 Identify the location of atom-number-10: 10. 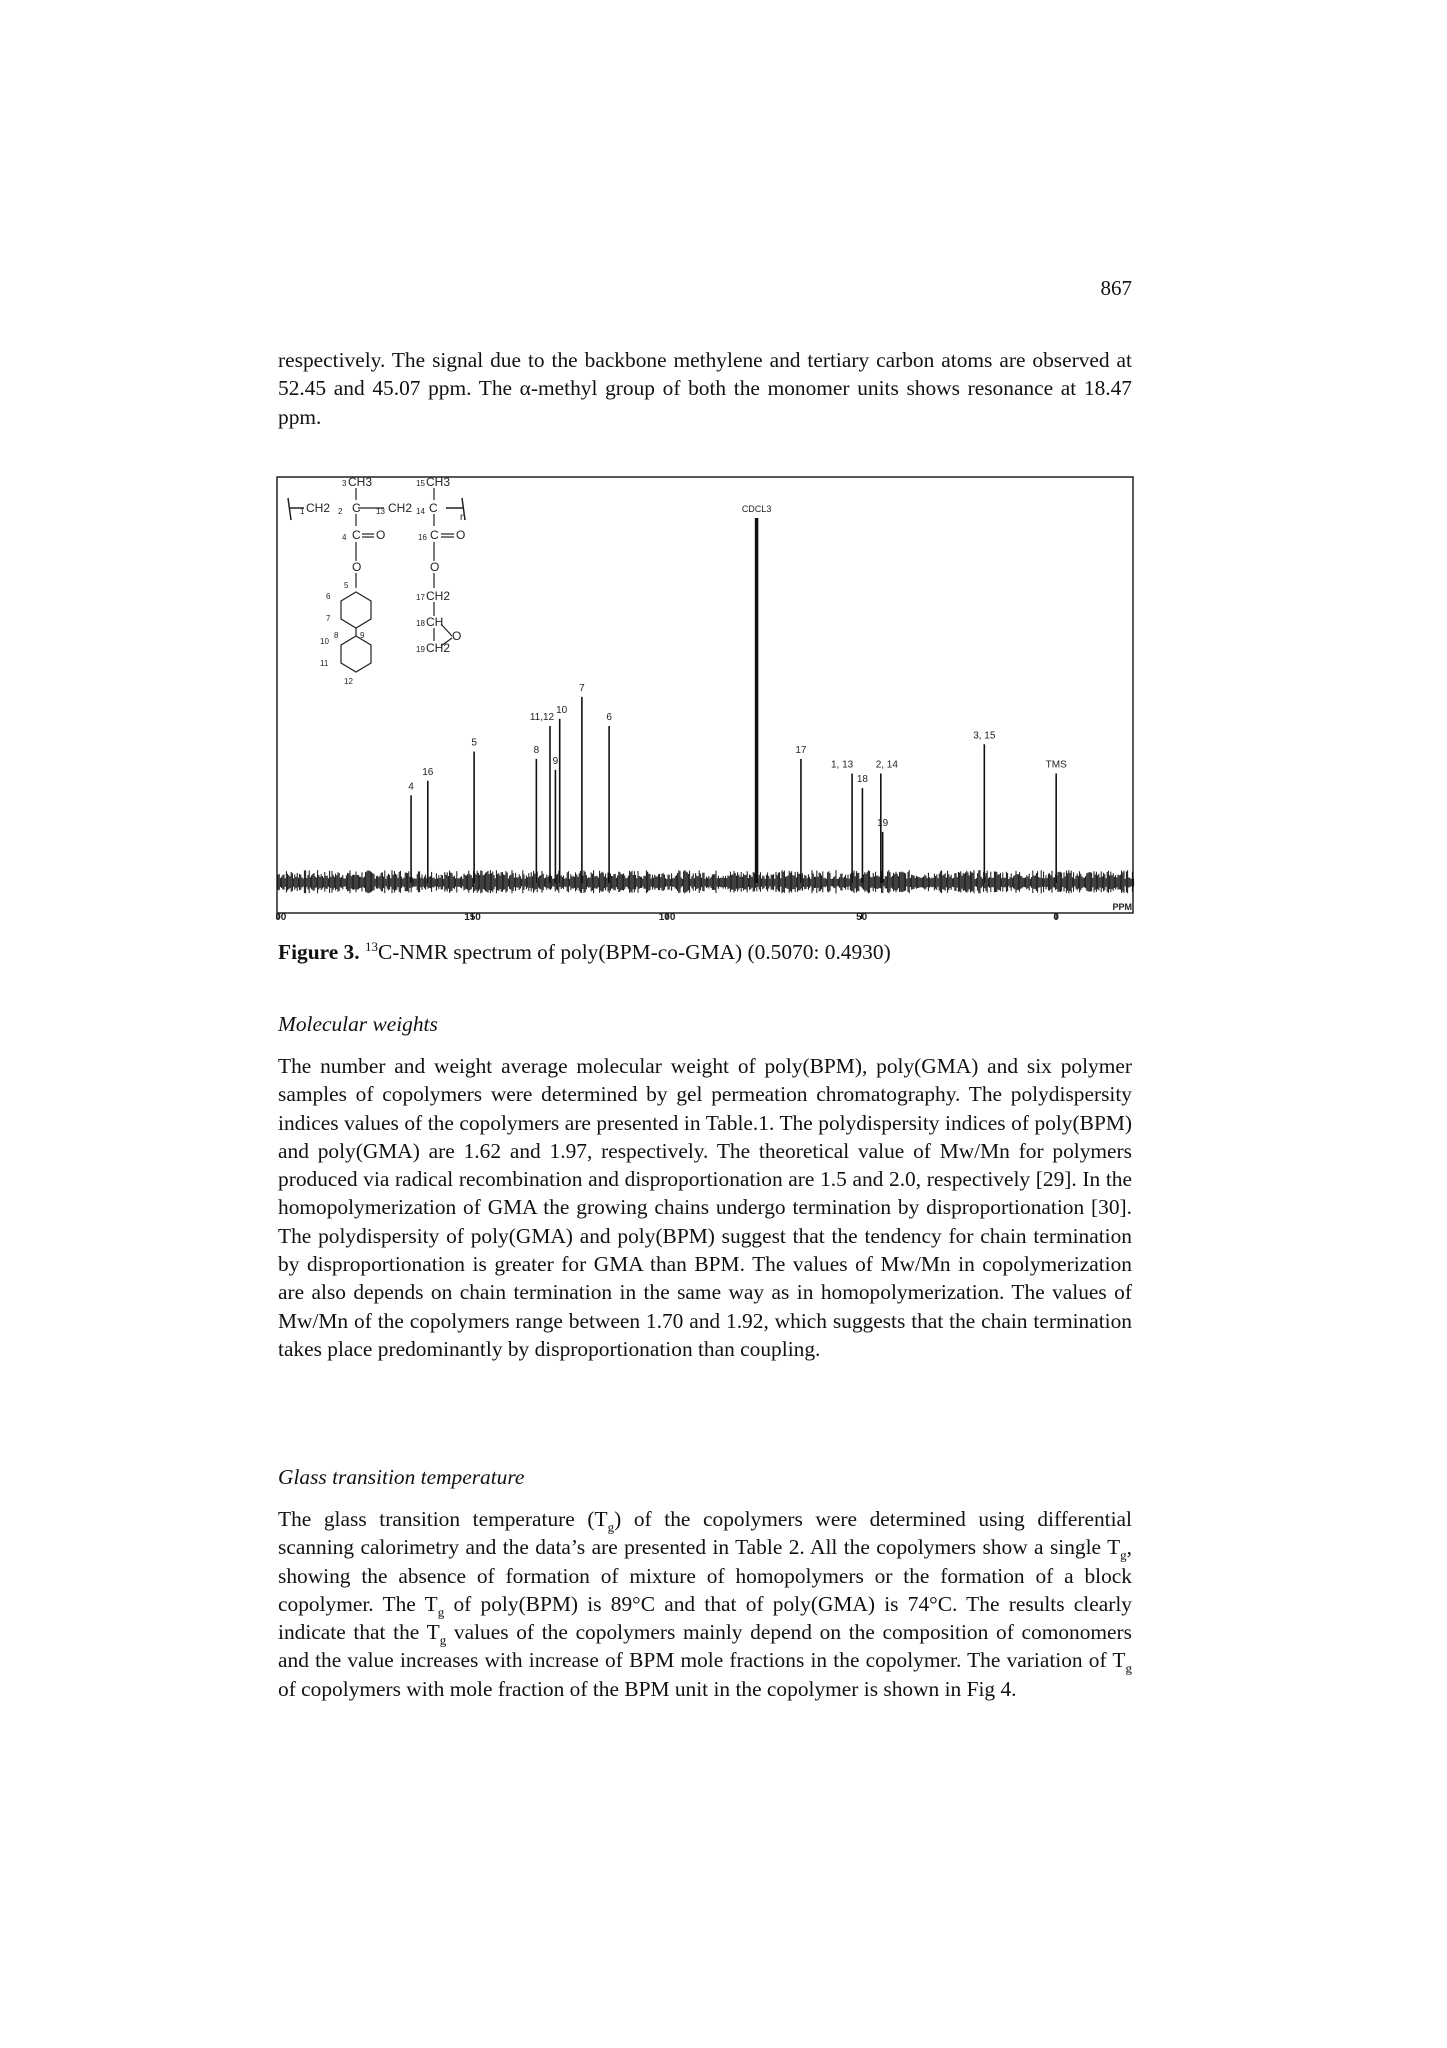
(324, 641).